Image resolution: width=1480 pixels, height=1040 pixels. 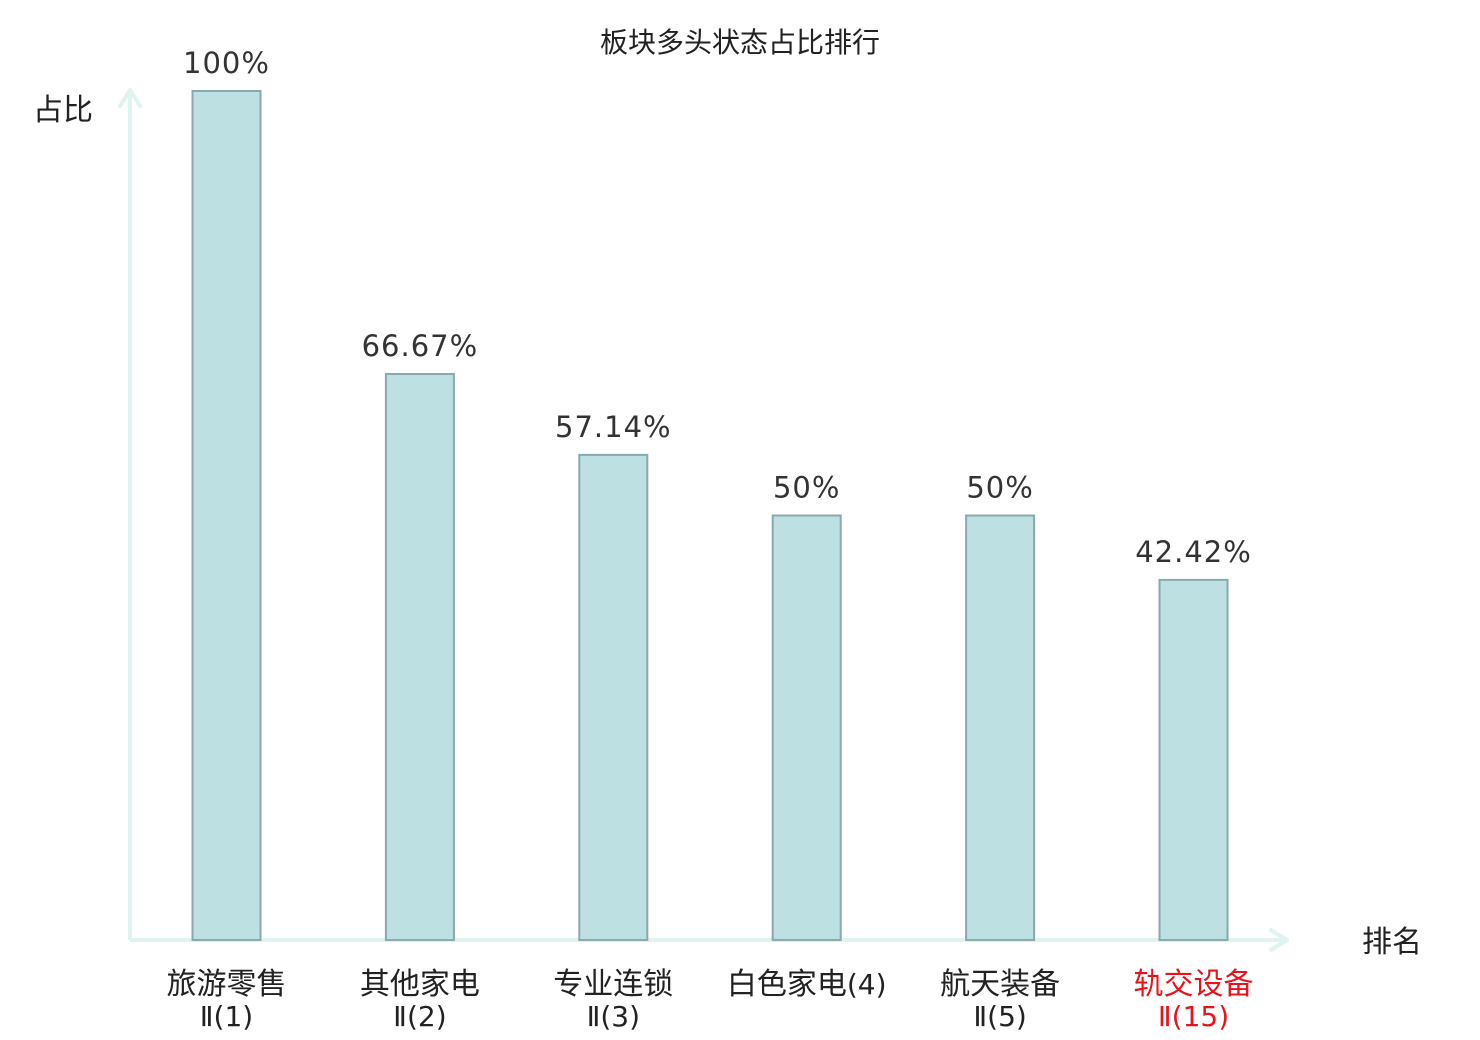 What do you see at coordinates (226, 63) in the screenshot?
I see `value-label: 100%` at bounding box center [226, 63].